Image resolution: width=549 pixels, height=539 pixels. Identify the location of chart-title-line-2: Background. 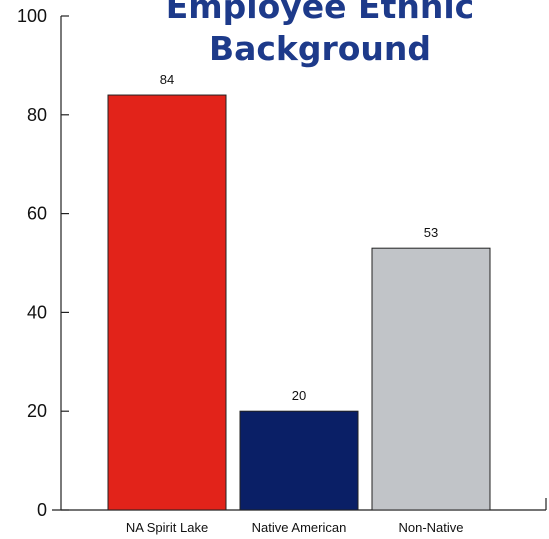
(320, 48).